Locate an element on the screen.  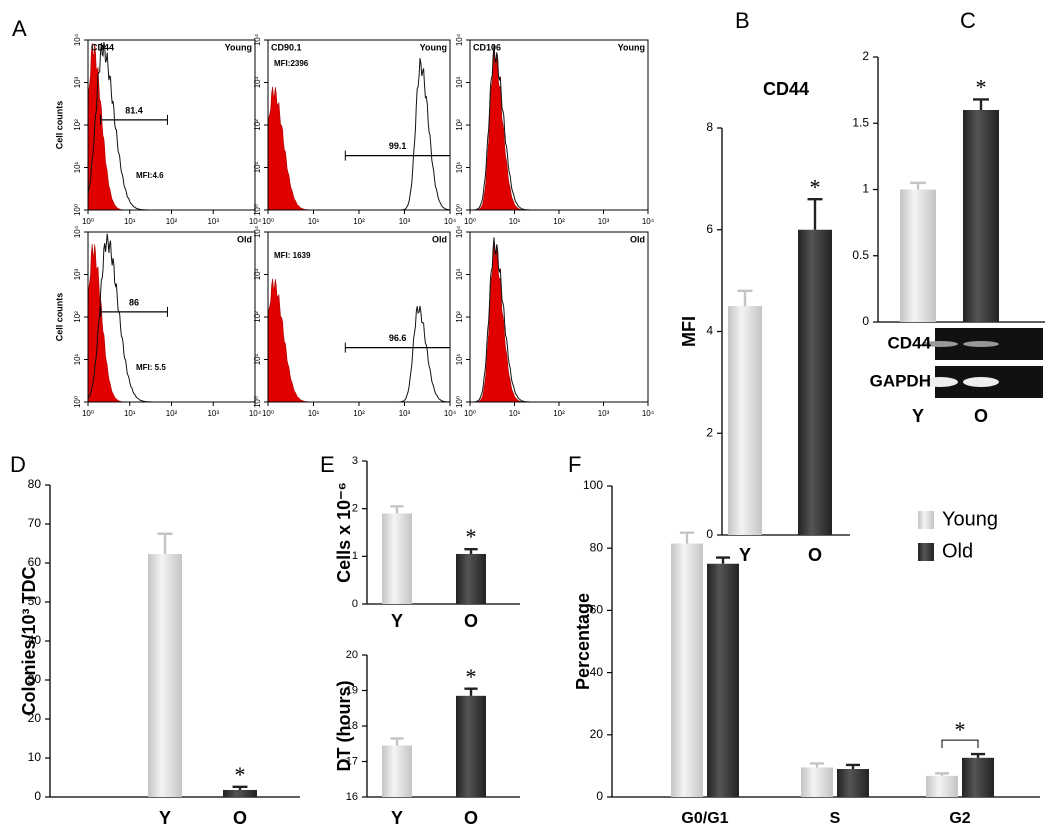
y-tick-label: 10³ is located at coordinates (77, 82).